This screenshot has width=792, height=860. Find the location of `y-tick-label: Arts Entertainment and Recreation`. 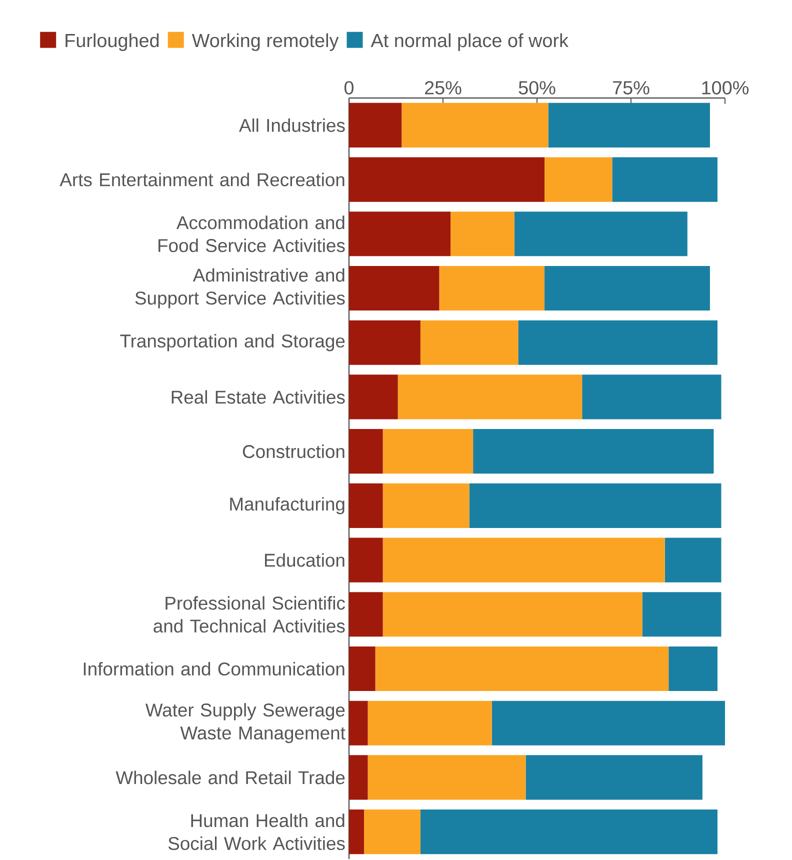

y-tick-label: Arts Entertainment and Recreation is located at coordinates (202, 179).